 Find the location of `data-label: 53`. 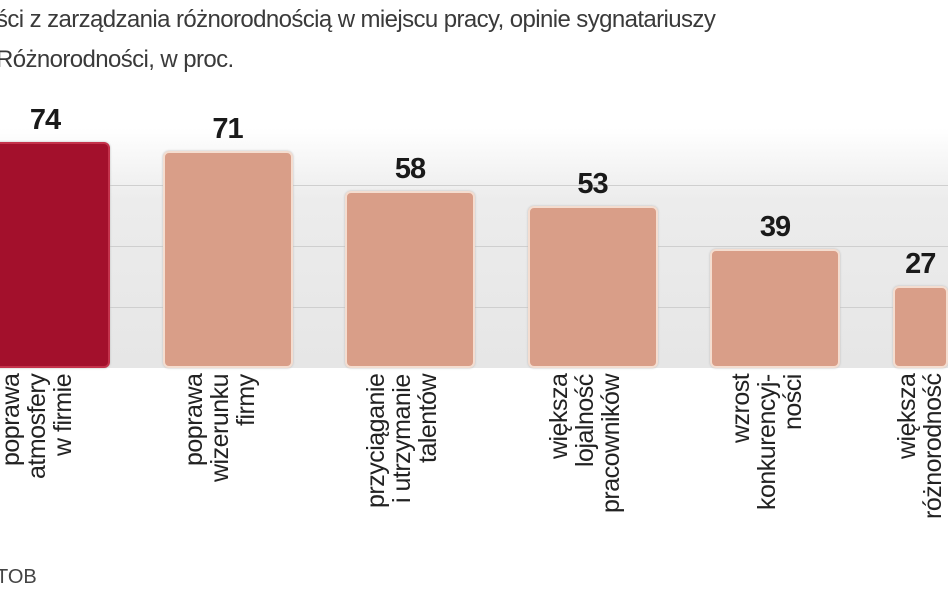

data-label: 53 is located at coordinates (592, 184).